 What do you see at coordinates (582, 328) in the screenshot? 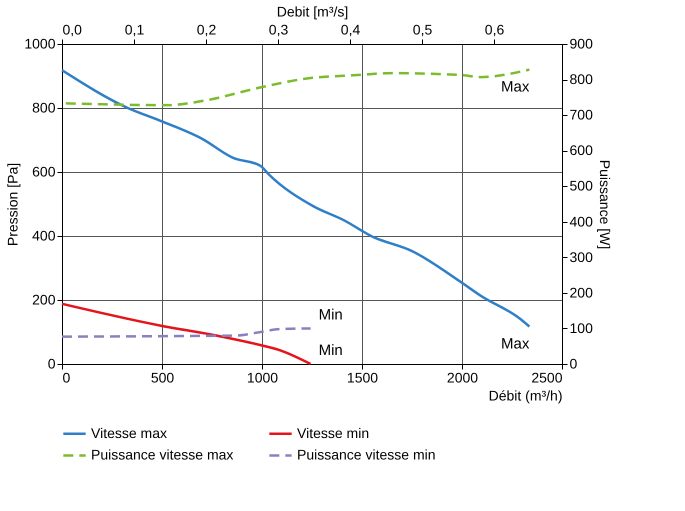
I see `y2-tick-label: 100` at bounding box center [582, 328].